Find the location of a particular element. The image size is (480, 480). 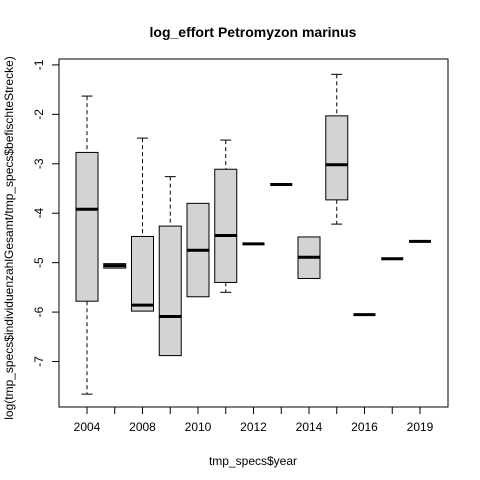

box-2015 is located at coordinates (337, 149).